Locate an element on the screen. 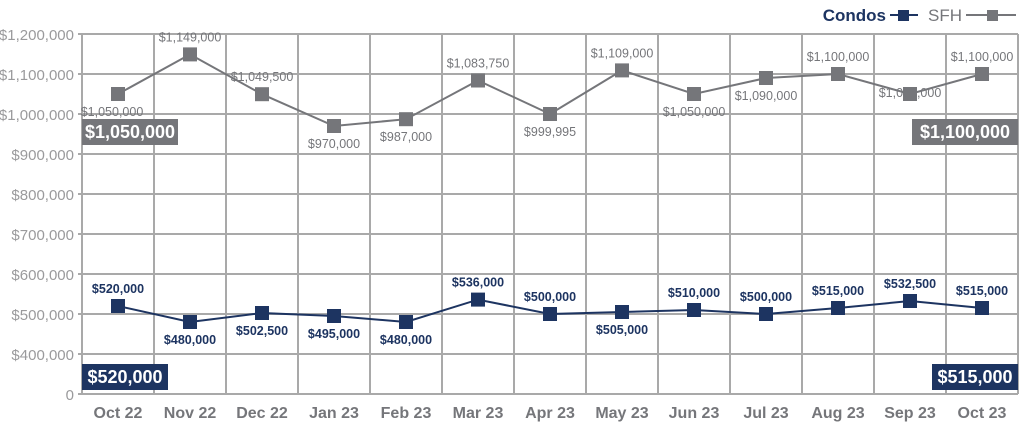 The image size is (1024, 436). data-label: $1,149,000 is located at coordinates (190, 37).